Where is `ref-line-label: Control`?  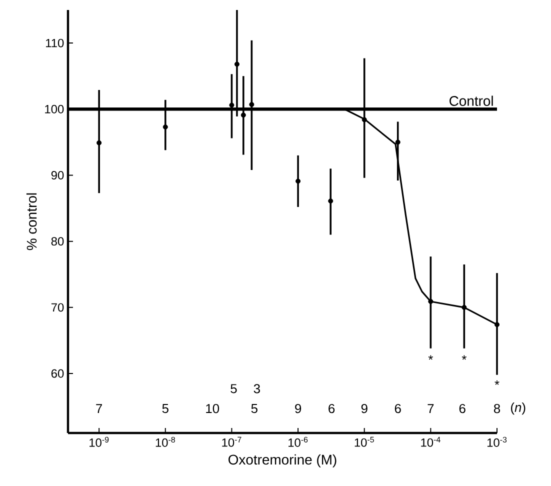
ref-line-label: Control is located at coordinates (471, 101).